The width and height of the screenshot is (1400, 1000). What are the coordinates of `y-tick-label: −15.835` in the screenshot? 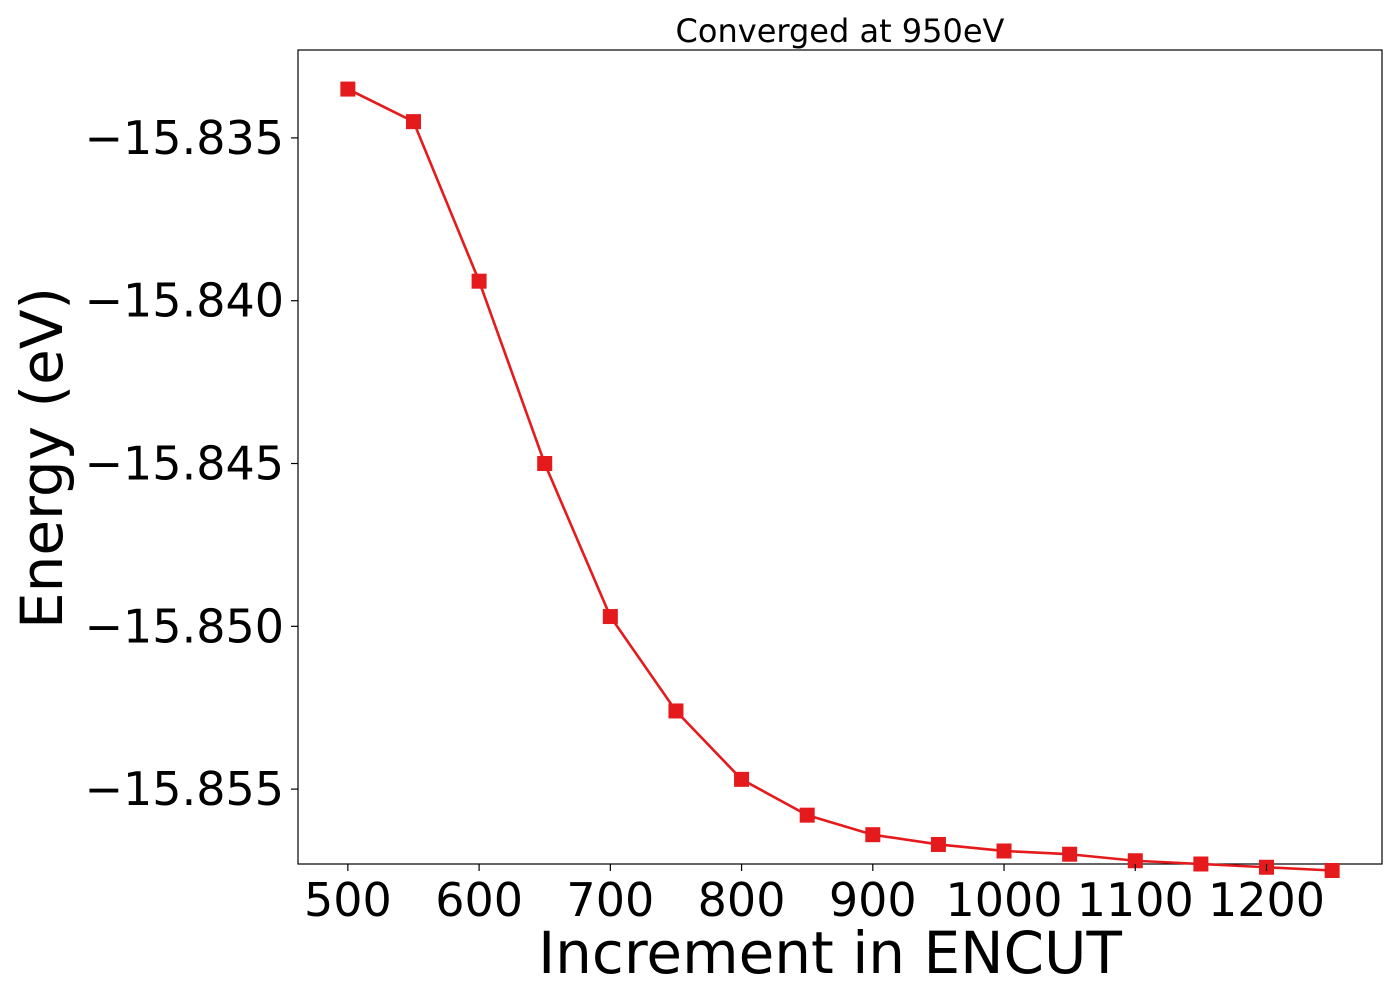 It's located at (185, 138).